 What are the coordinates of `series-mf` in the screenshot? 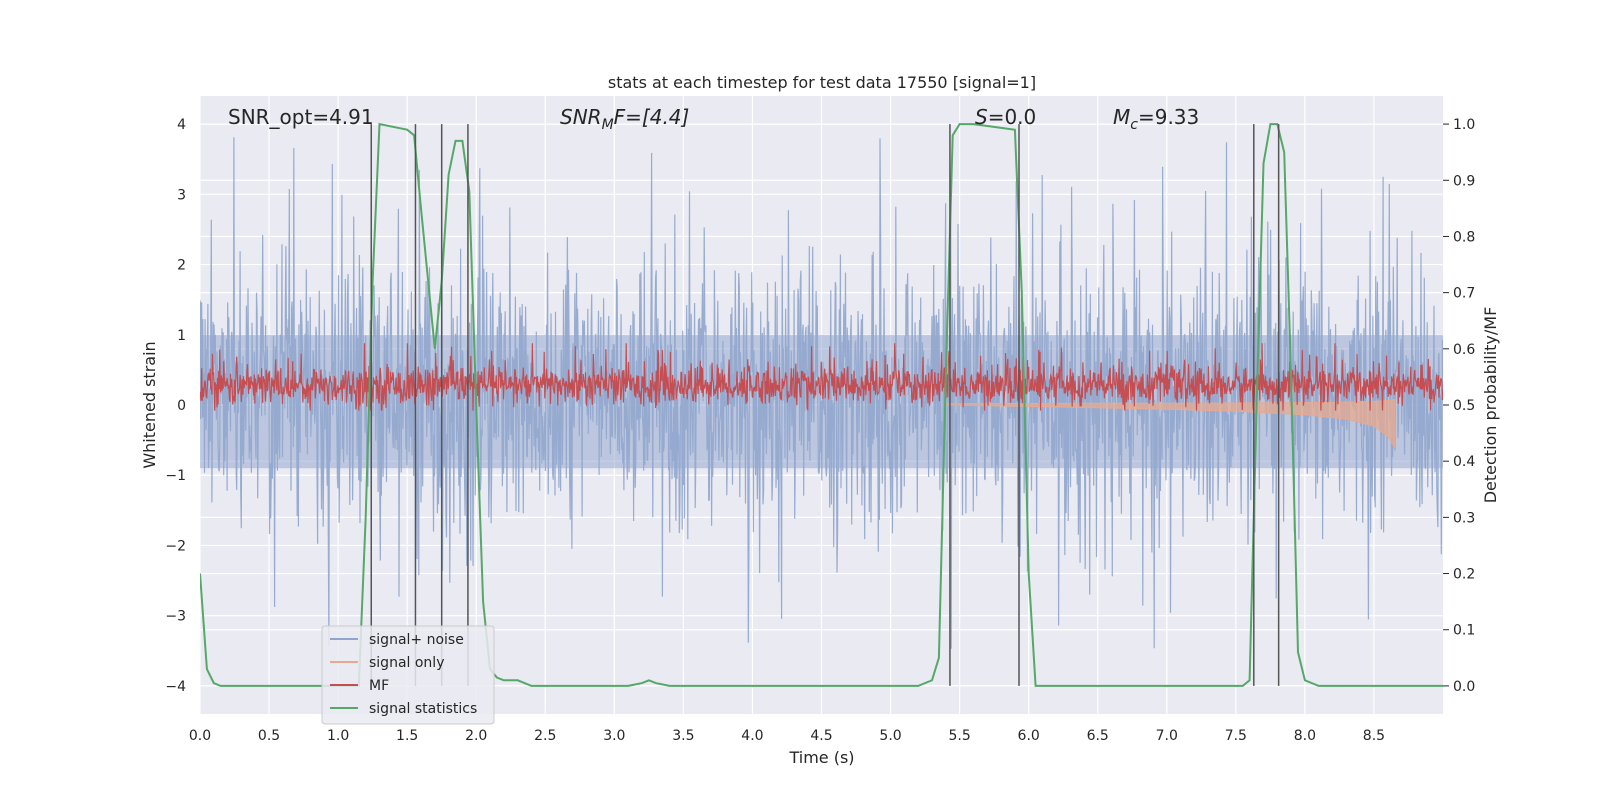 It's located at (821, 377).